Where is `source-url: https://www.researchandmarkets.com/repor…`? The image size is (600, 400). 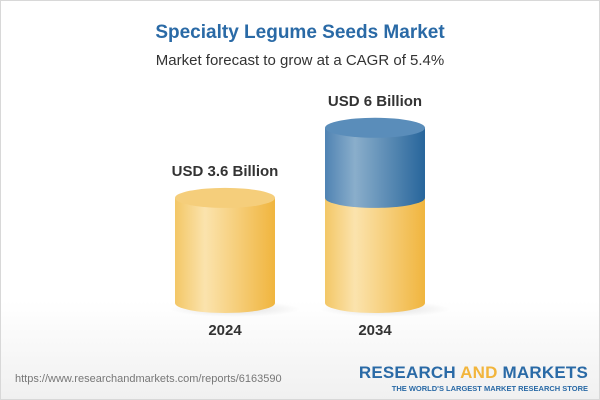
source-url: https://www.researchandmarkets.com/repor… is located at coordinates (148, 379).